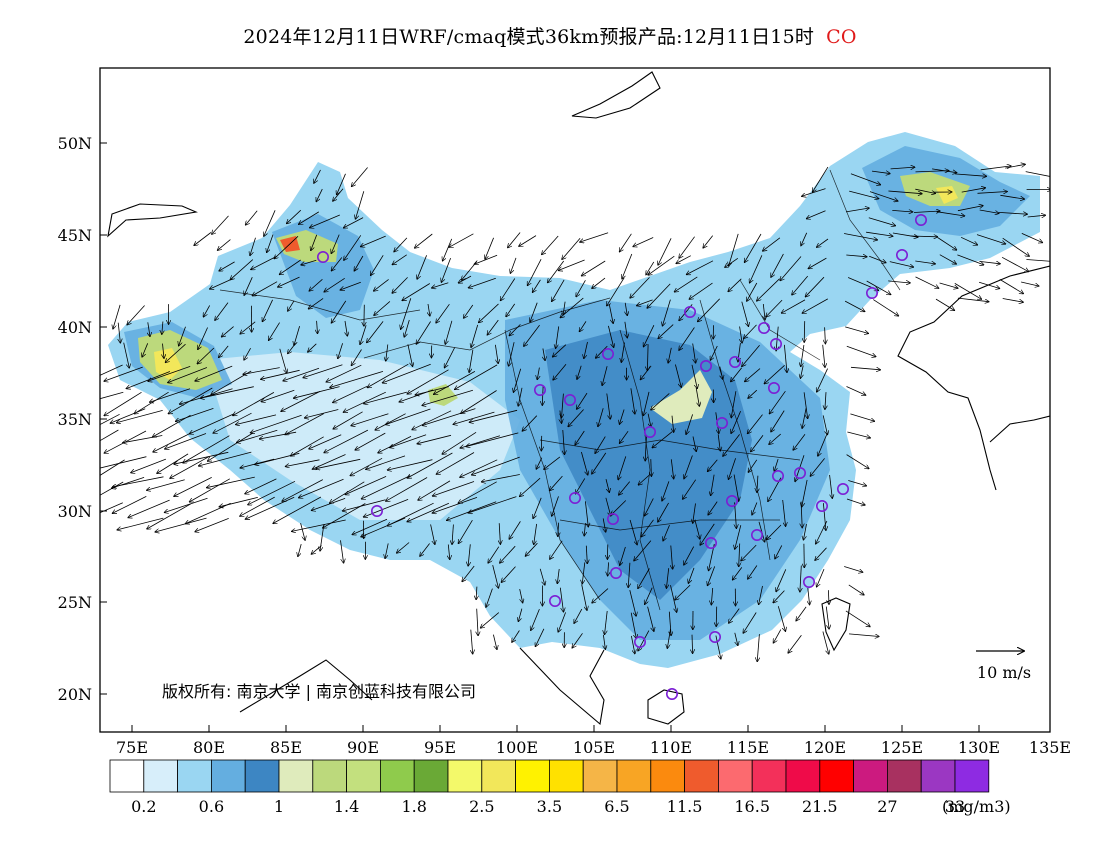 The height and width of the screenshot is (850, 1100). I want to click on title-main: 2024年12月11日WRF/cmaq模式36km预报产品:12月11日15时, so click(529, 37).